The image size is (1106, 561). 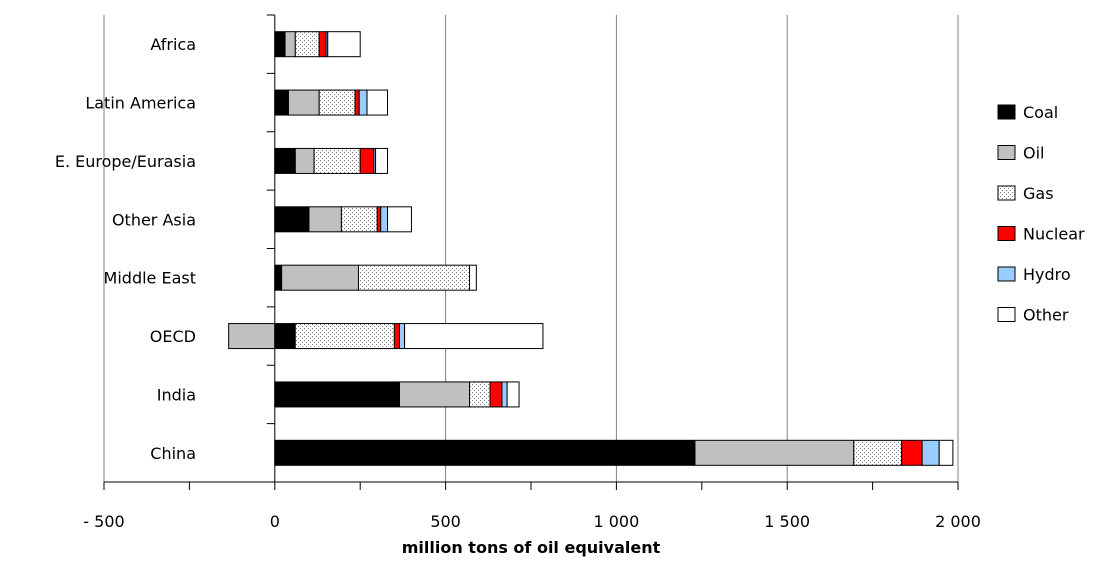 What do you see at coordinates (173, 453) in the screenshot?
I see `category-label: China` at bounding box center [173, 453].